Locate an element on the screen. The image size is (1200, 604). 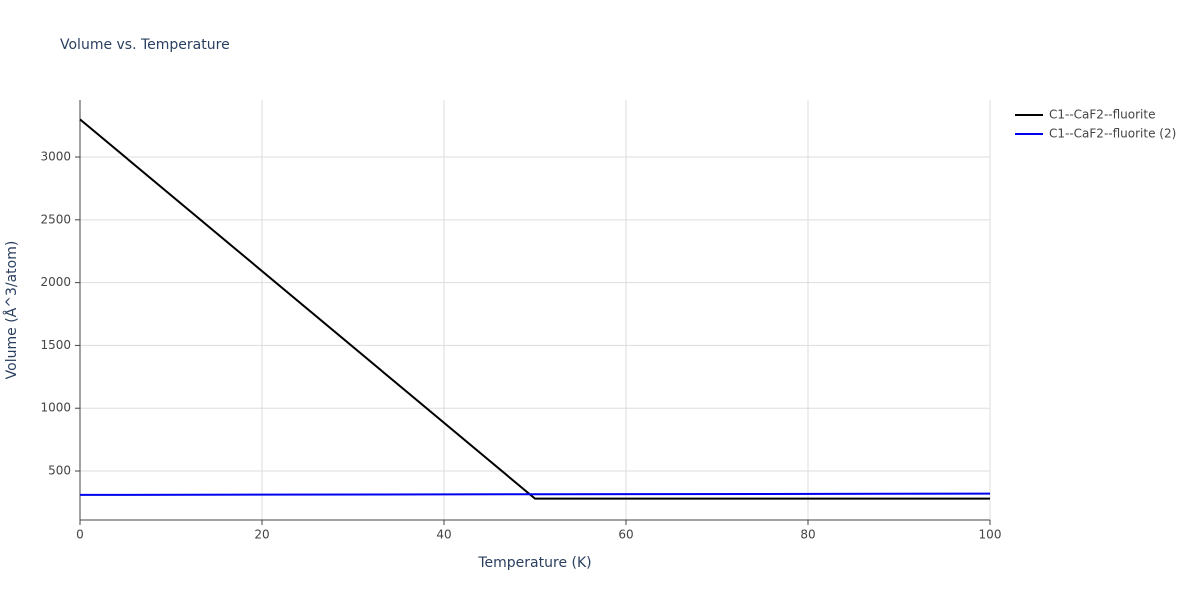
series-line is located at coordinates (535, 494).